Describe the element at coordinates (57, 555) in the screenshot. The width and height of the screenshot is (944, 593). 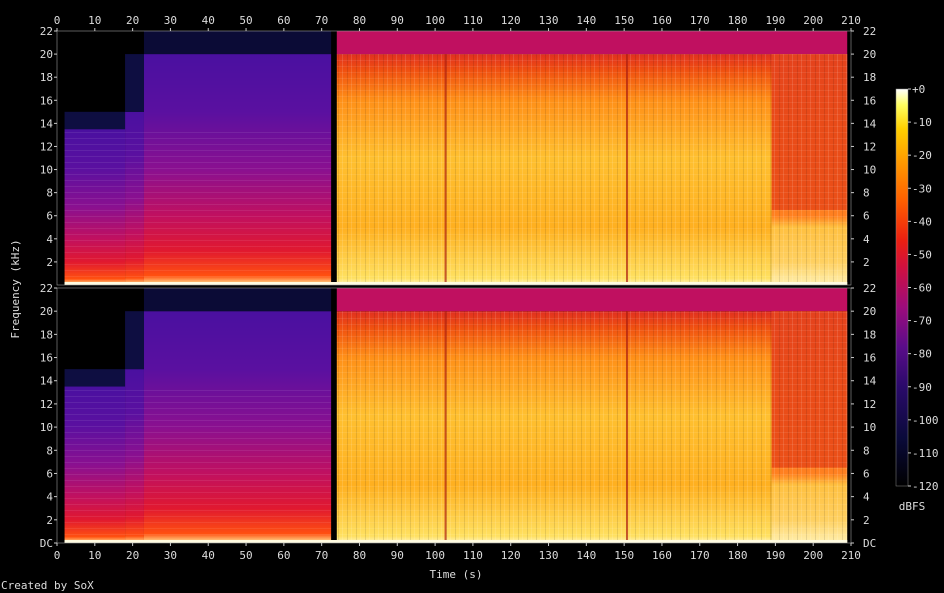
I see `x-tick-label-bottom: 0` at that location.